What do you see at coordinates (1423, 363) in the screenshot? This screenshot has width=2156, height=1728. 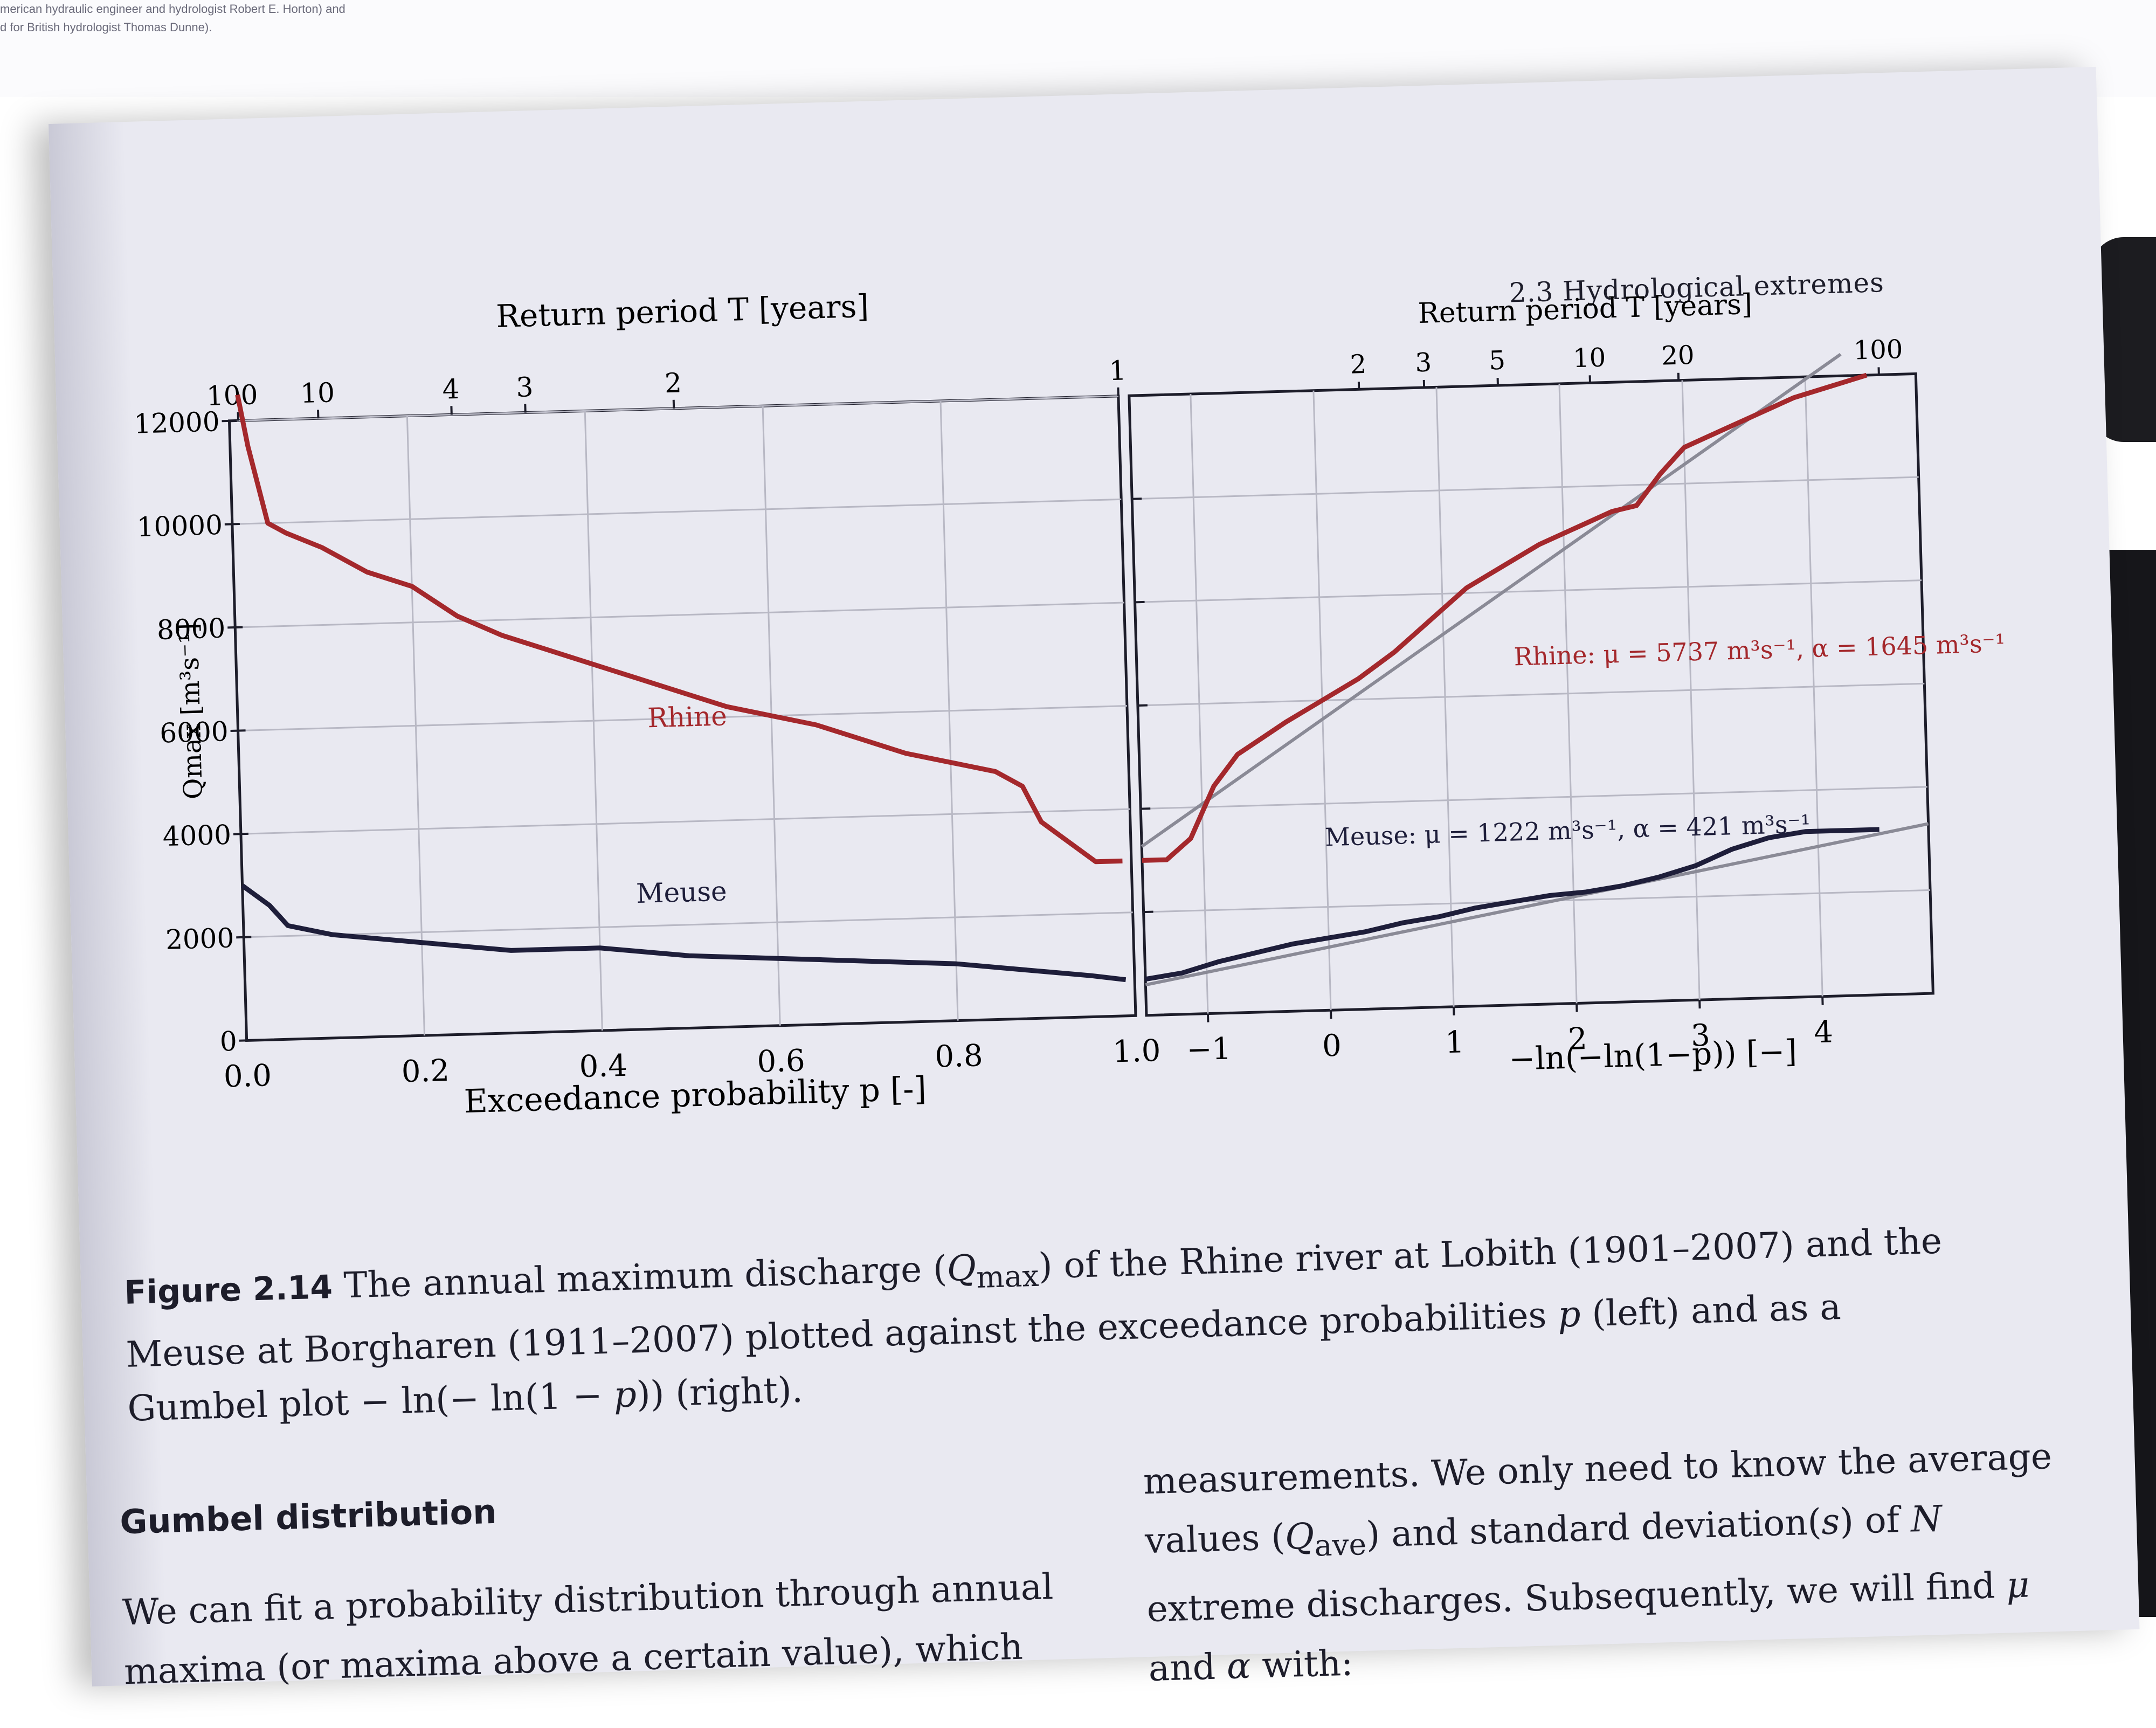 I see `right-top-tick-label: 3` at bounding box center [1423, 363].